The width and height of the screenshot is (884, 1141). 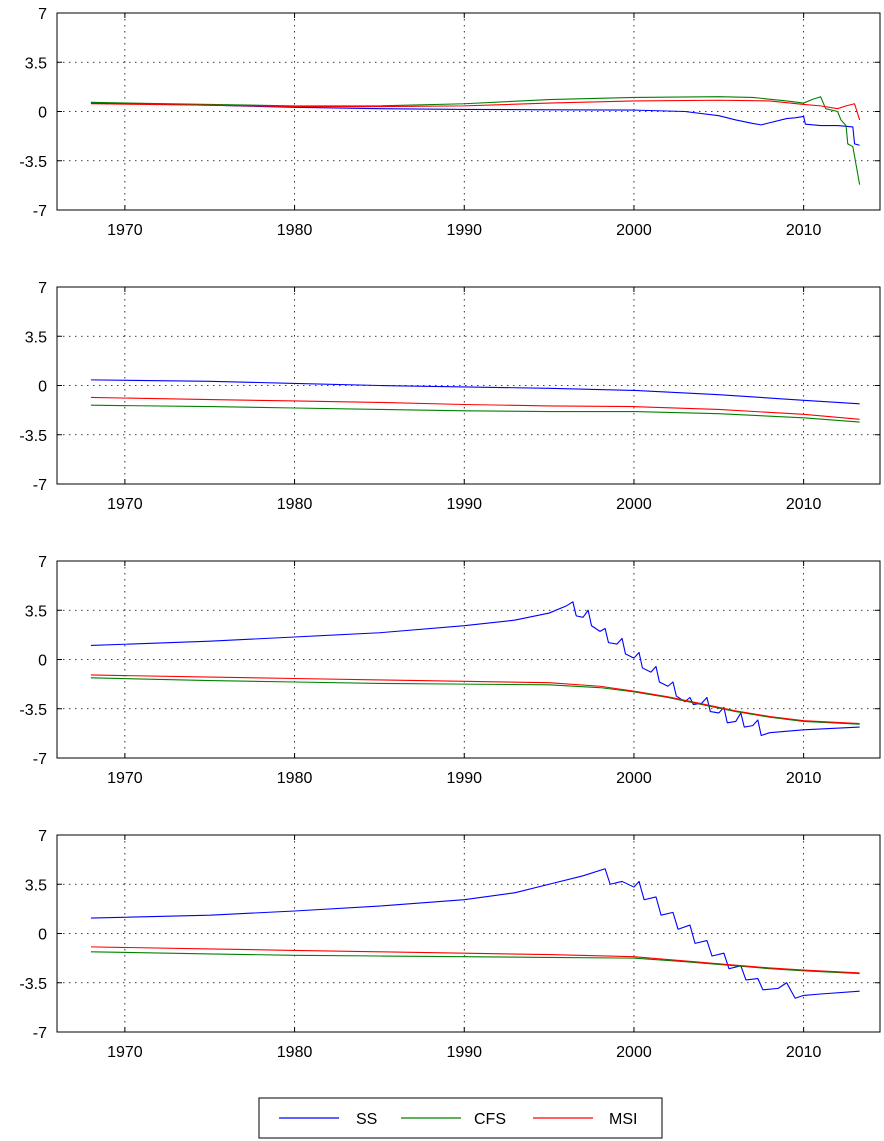 What do you see at coordinates (623, 1119) in the screenshot?
I see `legend-label-msi: MSI` at bounding box center [623, 1119].